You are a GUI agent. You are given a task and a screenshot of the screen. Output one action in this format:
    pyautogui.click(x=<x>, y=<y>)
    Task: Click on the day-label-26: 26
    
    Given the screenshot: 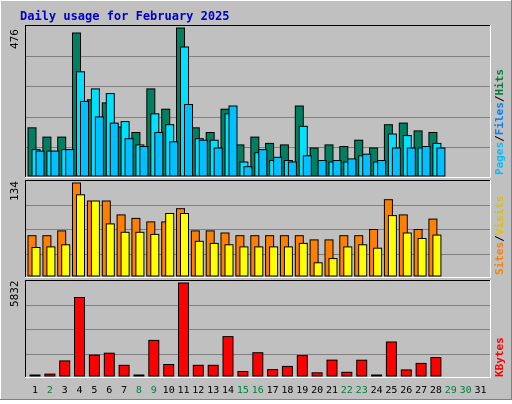 What is the action you would take?
    pyautogui.click(x=406, y=390)
    